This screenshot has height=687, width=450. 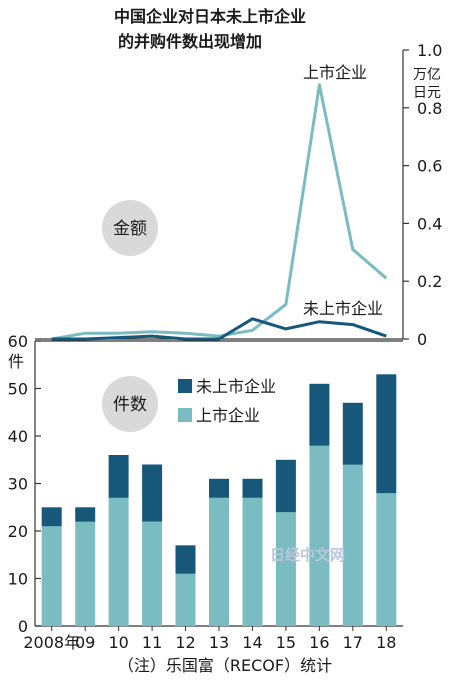 I want to click on line-series-label-listed: 上市企业, so click(x=335, y=72).